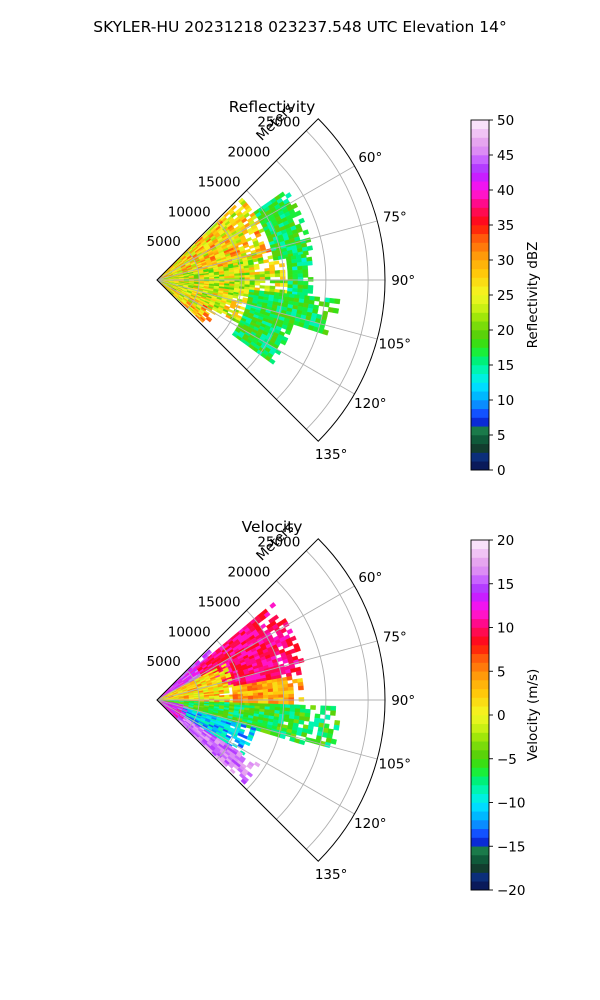 The width and height of the screenshot is (600, 1000). I want to click on colorbar-tick-label: 45, so click(505, 156).